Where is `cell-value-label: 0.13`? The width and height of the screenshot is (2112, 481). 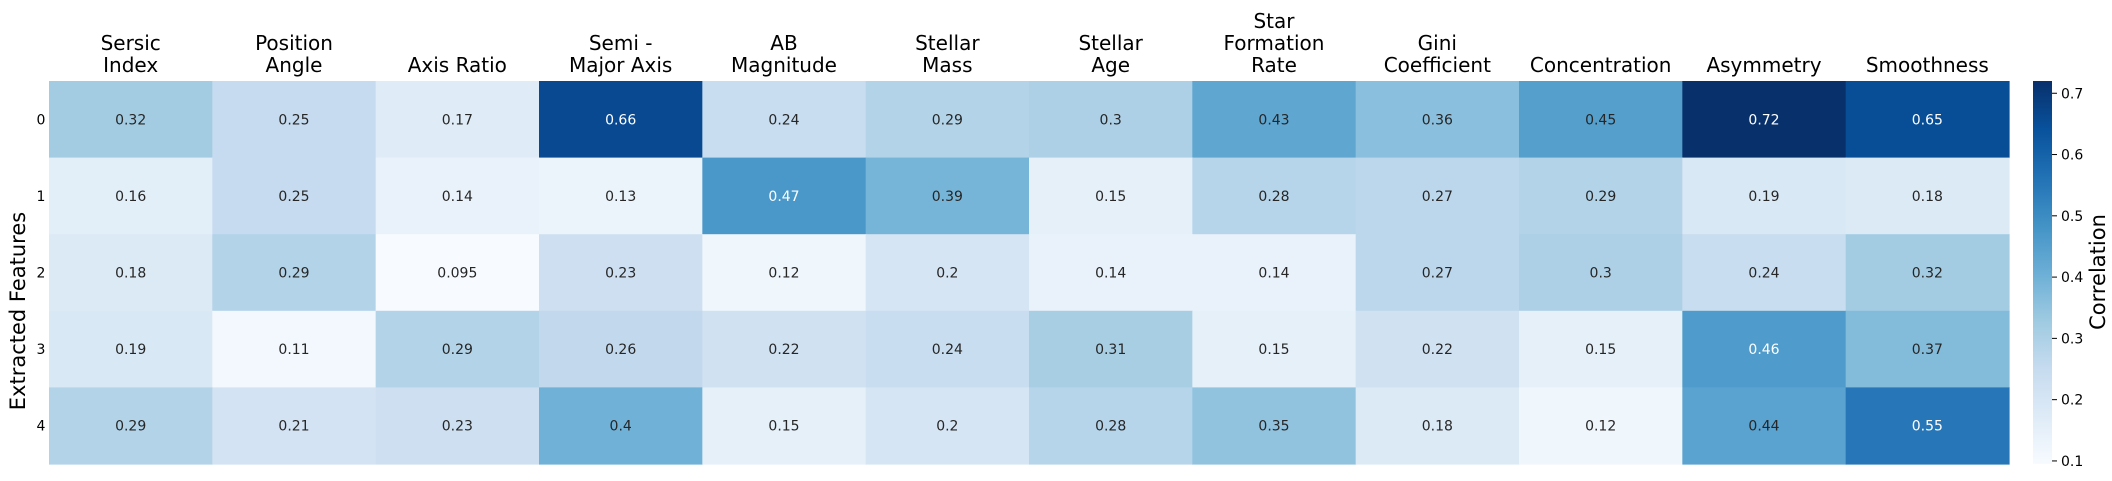 cell-value-label: 0.13 is located at coordinates (620, 197).